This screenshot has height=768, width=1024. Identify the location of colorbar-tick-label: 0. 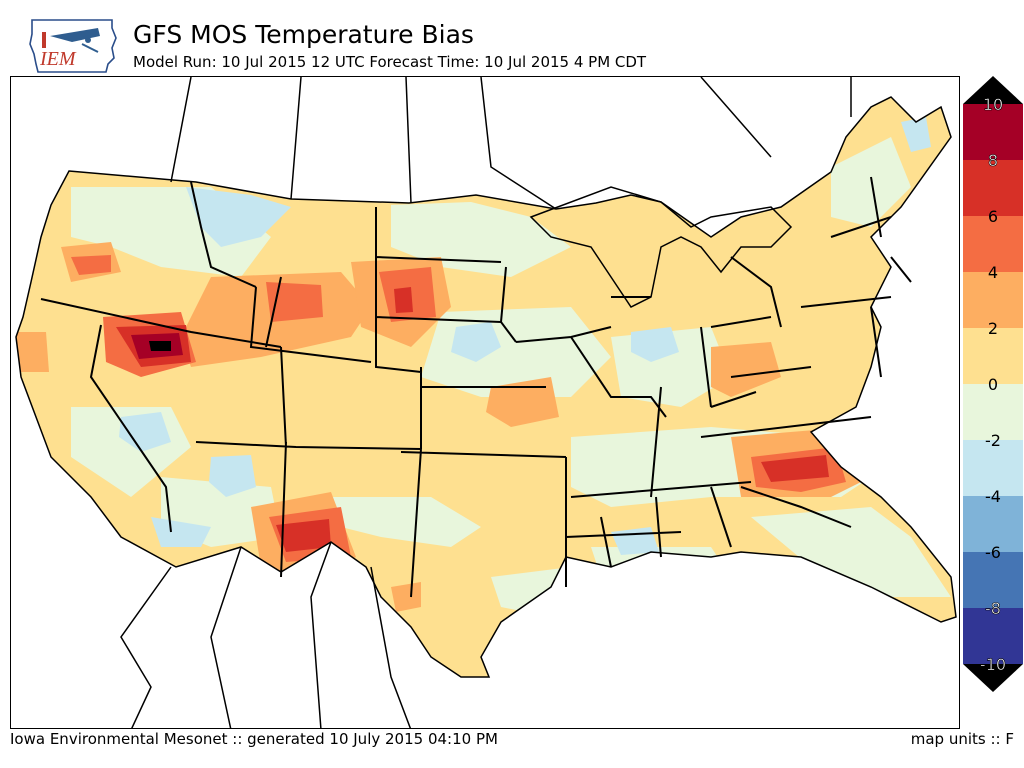
(993, 384).